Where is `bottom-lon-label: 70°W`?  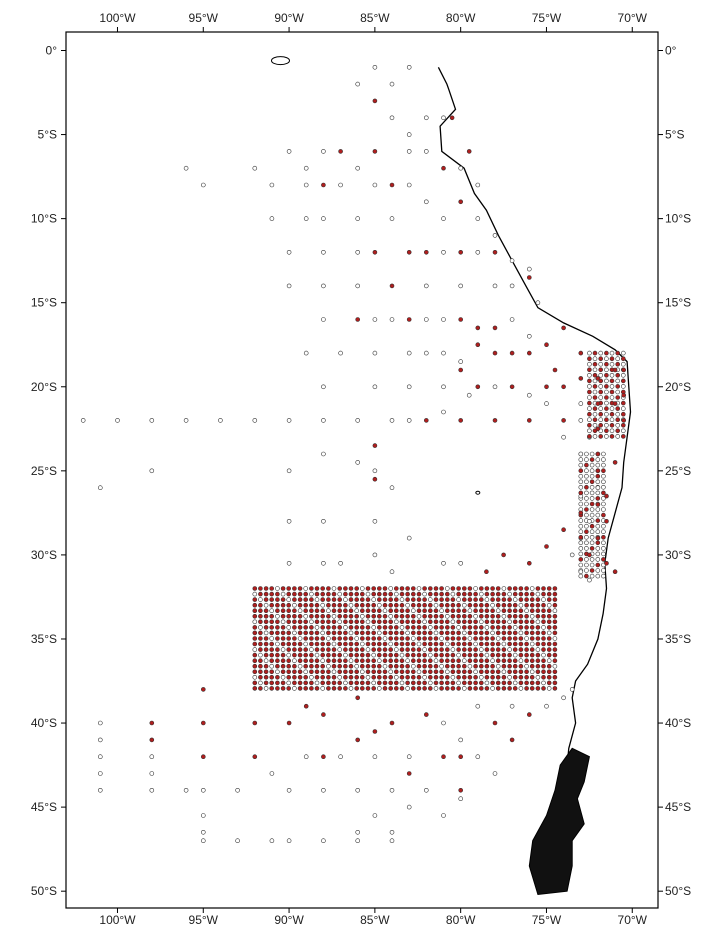 bottom-lon-label: 70°W is located at coordinates (633, 920).